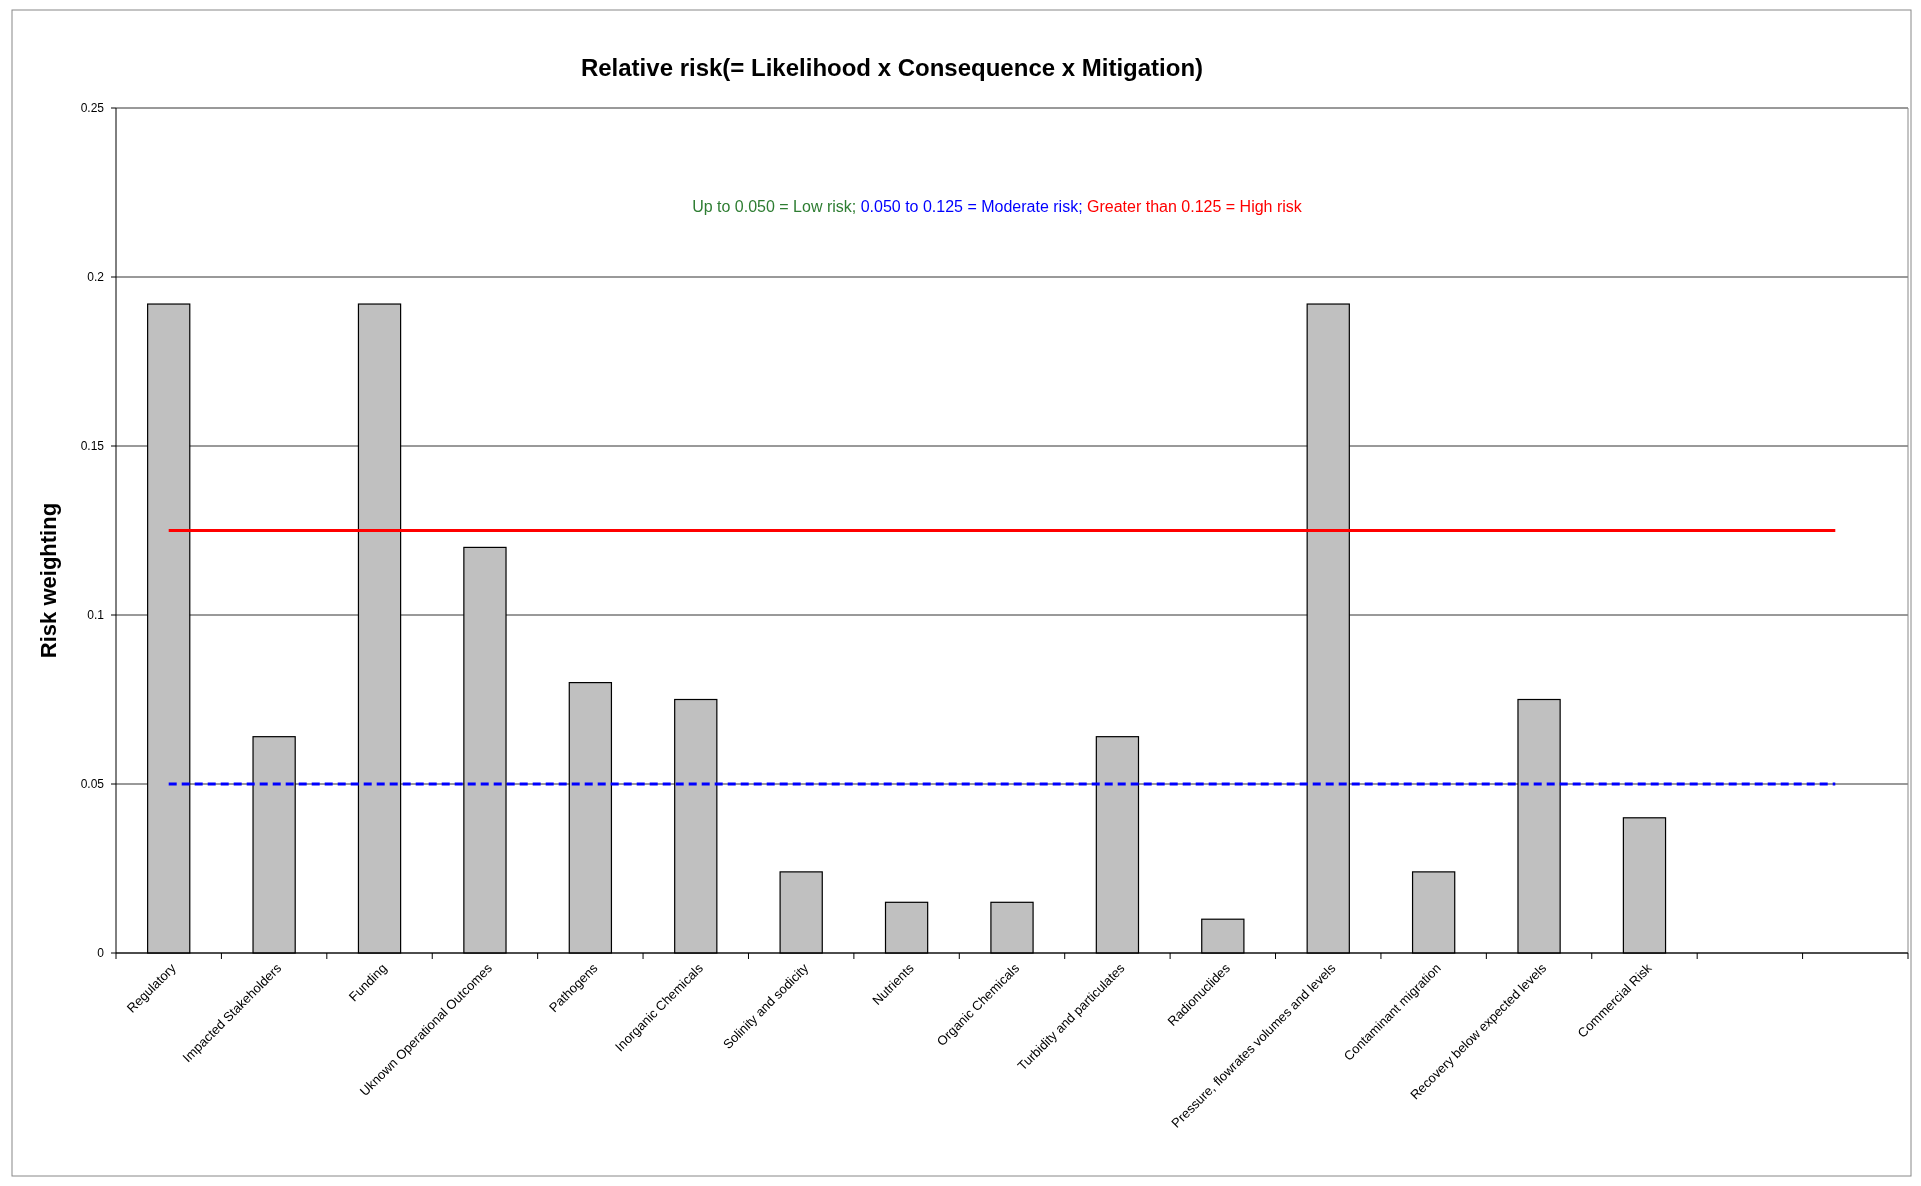  Describe the element at coordinates (101, 953) in the screenshot. I see `y-tick-label: 0` at that location.